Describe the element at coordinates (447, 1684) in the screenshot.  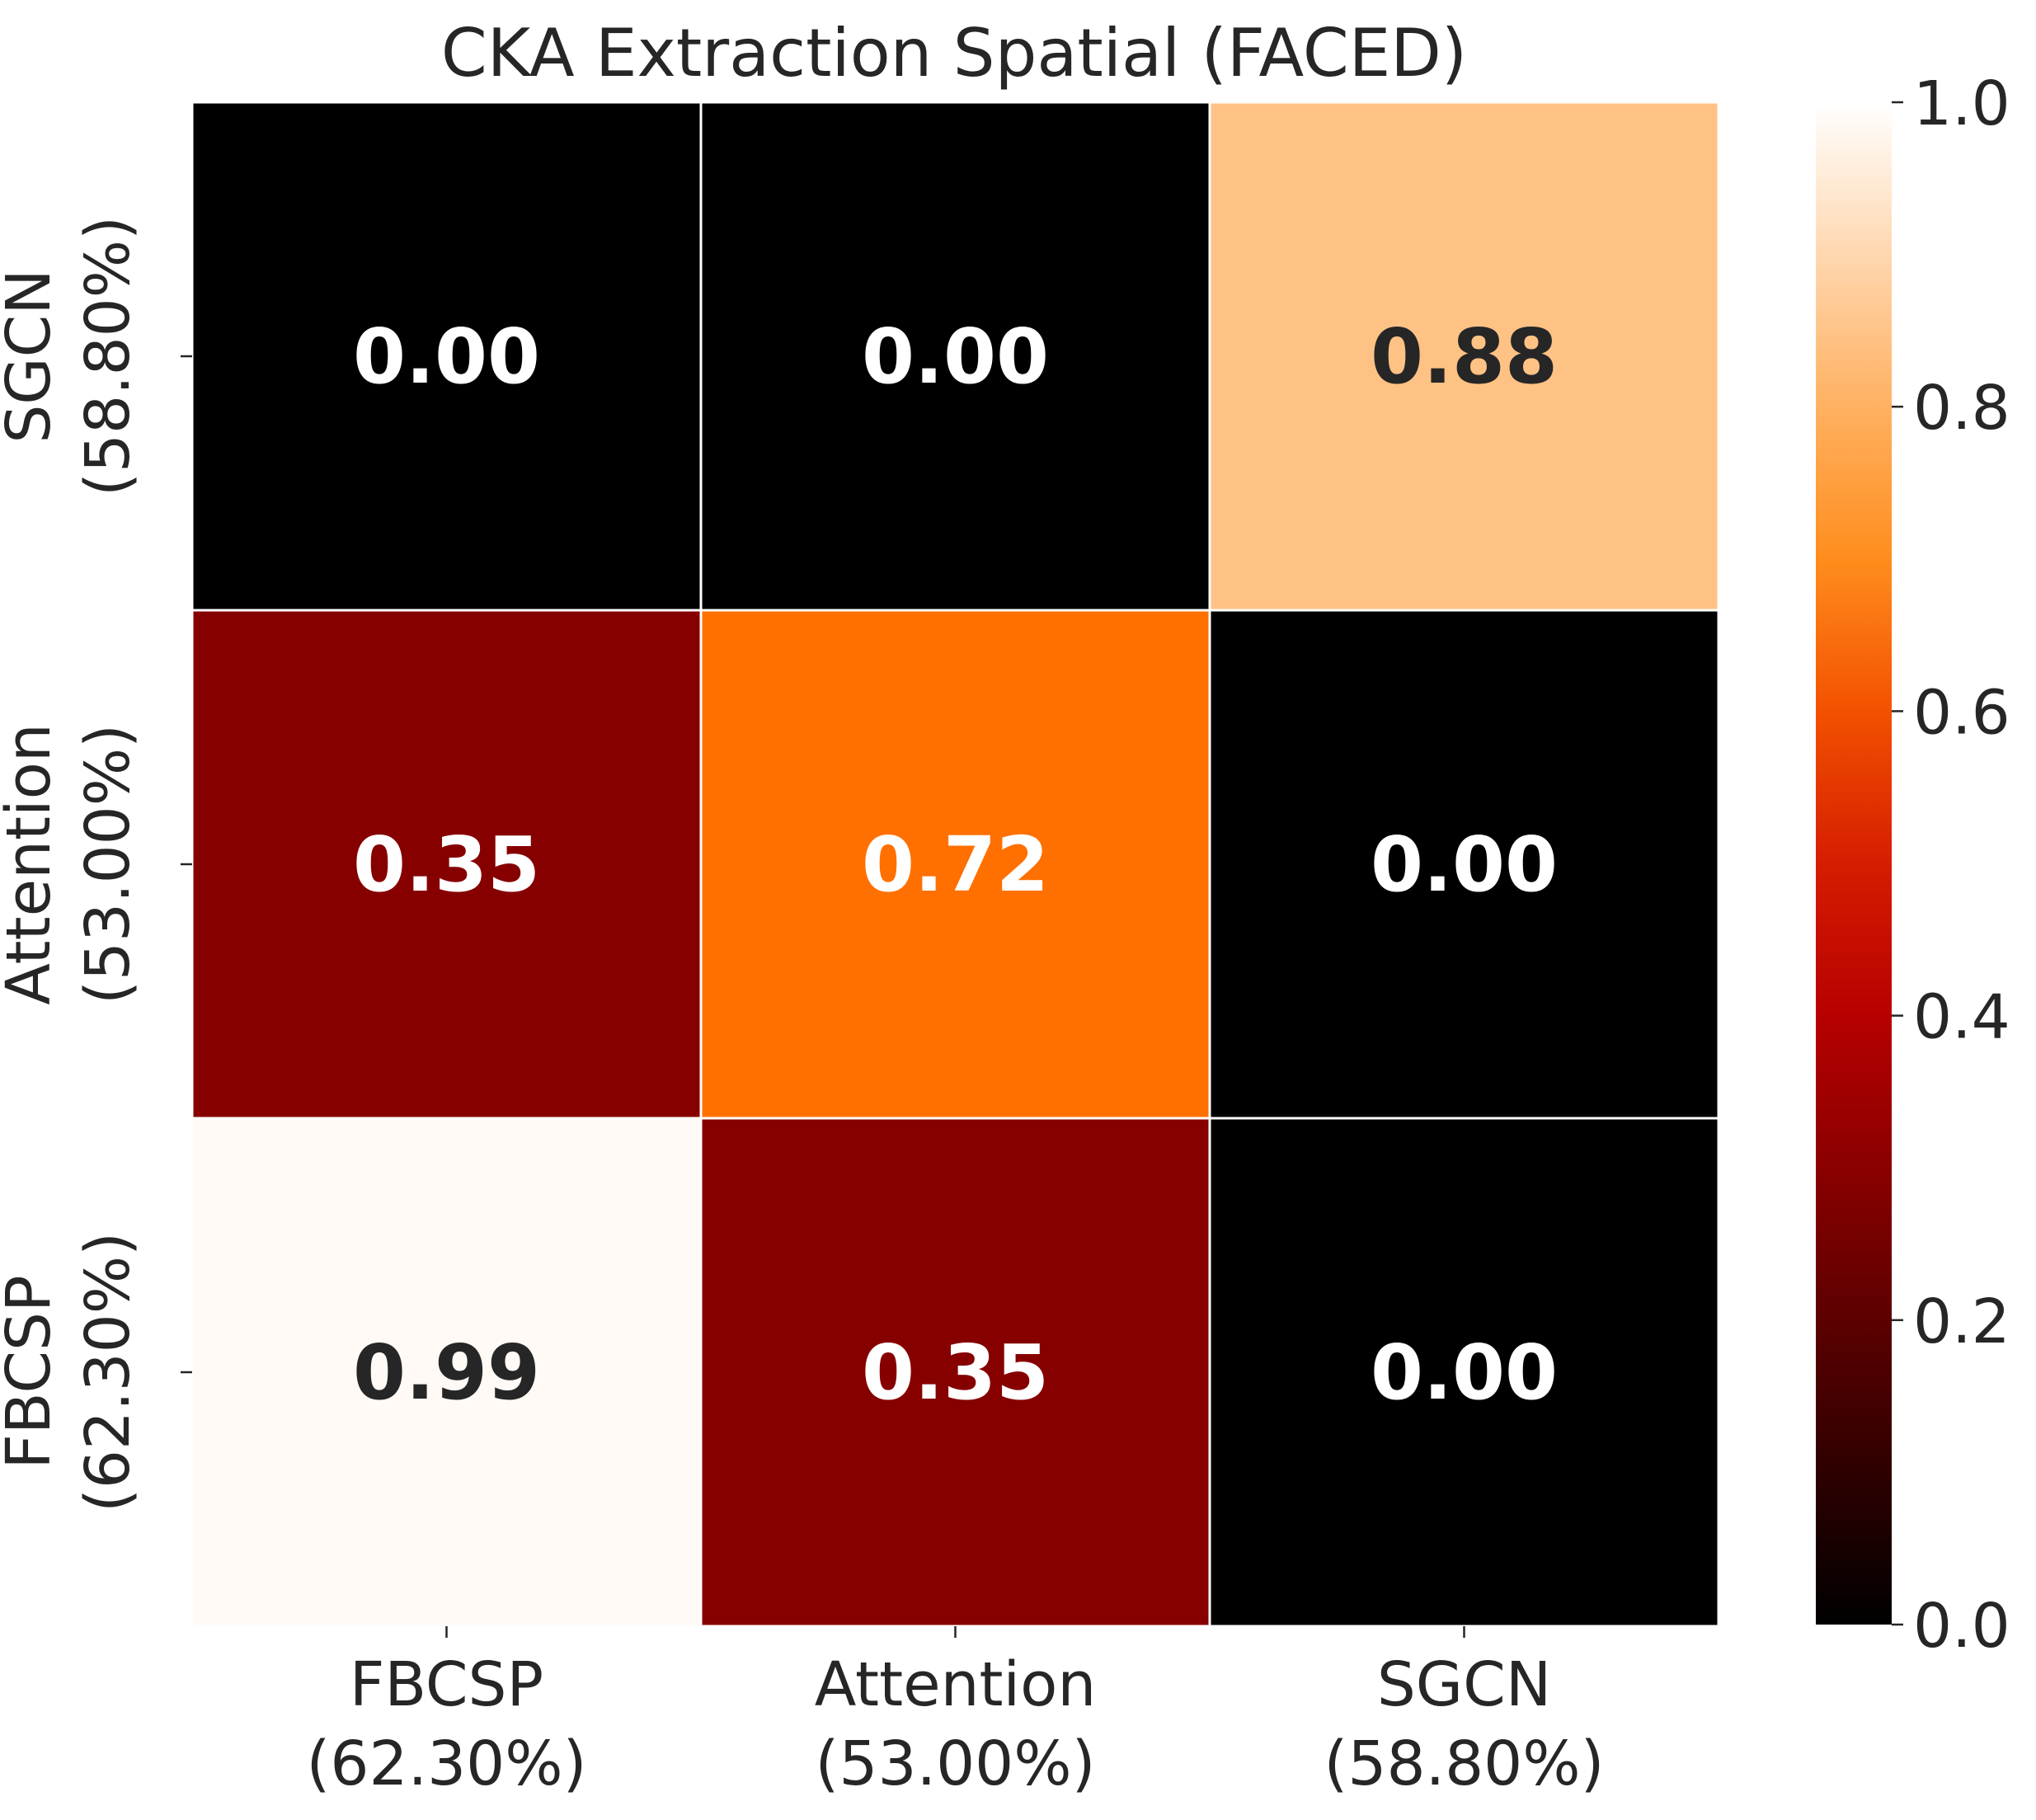
I see `x-tick-label: FBCSP` at that location.